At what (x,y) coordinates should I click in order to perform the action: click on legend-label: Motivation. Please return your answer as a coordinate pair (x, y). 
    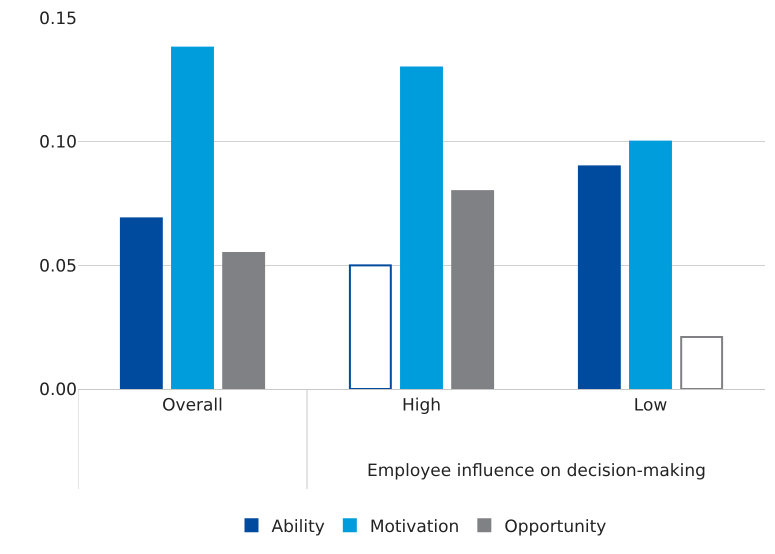
    Looking at the image, I should click on (415, 526).